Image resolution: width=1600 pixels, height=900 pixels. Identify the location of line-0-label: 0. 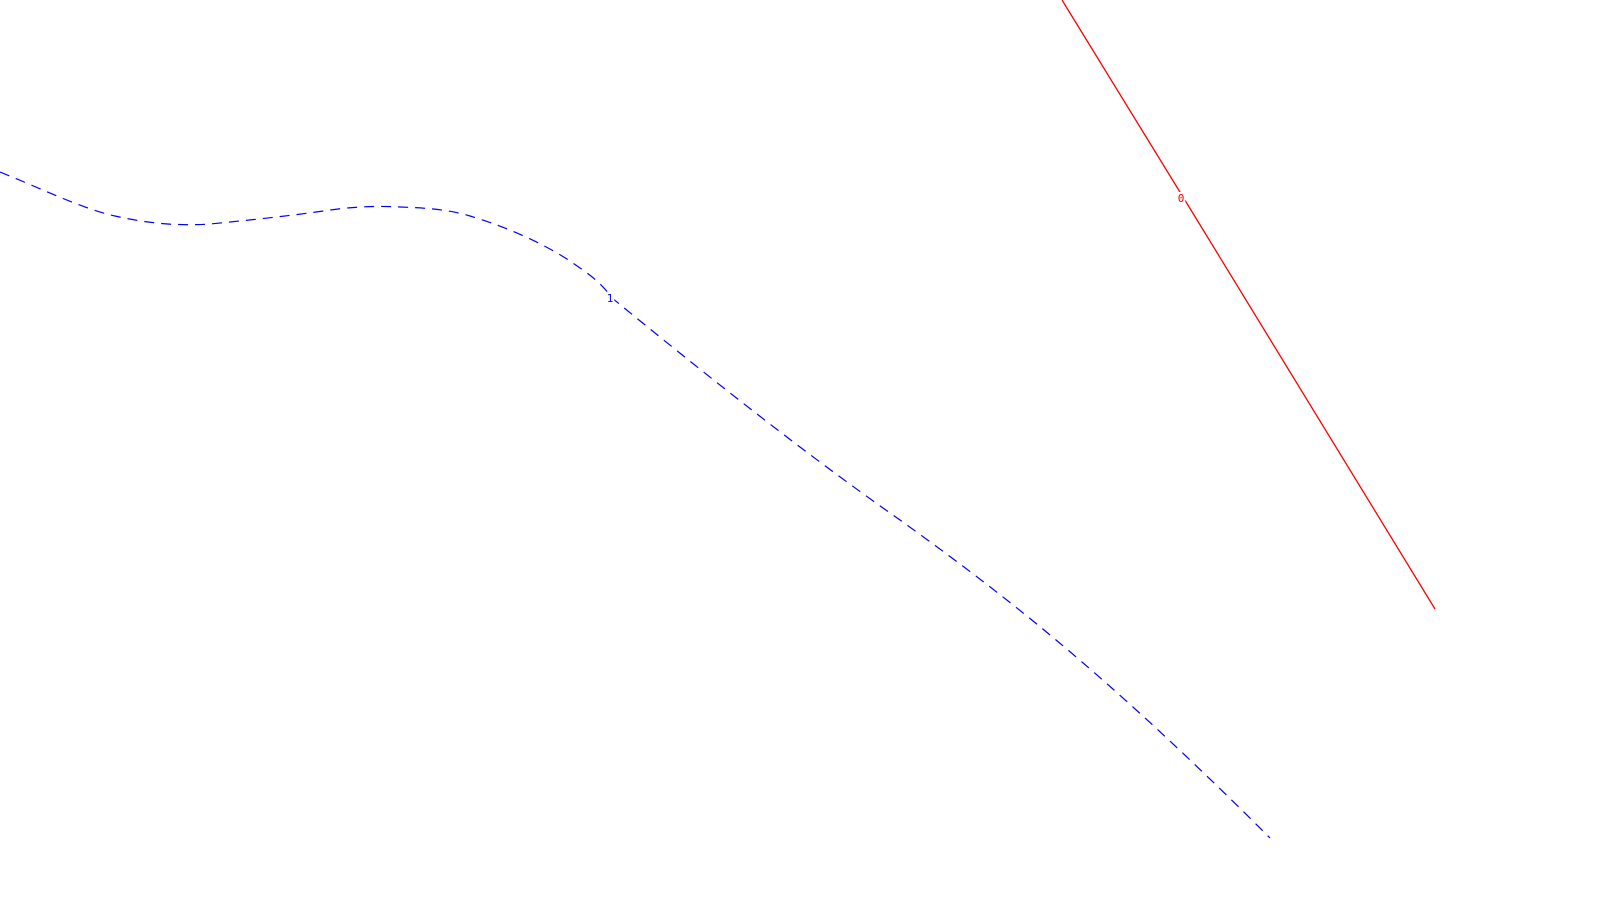
(1181, 198).